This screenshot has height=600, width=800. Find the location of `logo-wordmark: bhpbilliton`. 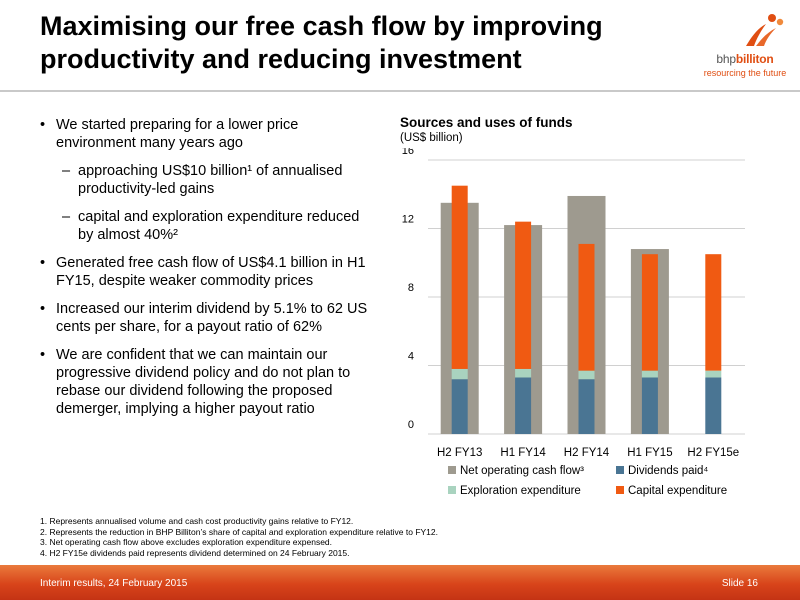

logo-wordmark: bhpbilliton is located at coordinates (745, 59).